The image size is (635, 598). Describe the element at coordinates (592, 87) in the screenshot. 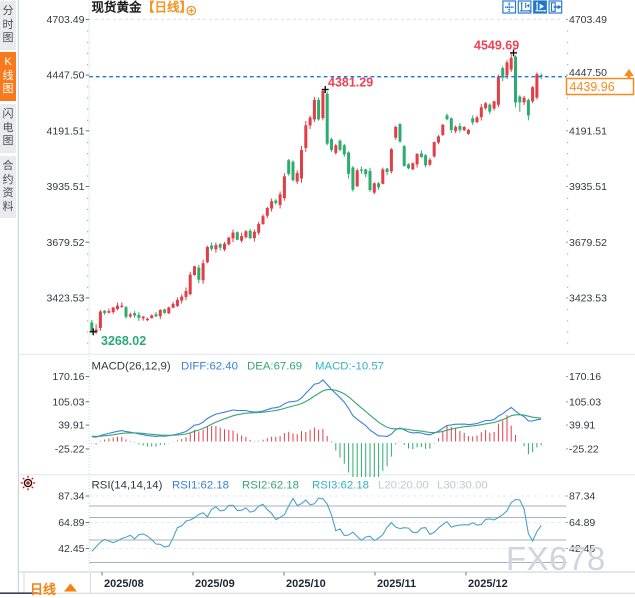

I see `svg-text: 4439.96` at that location.